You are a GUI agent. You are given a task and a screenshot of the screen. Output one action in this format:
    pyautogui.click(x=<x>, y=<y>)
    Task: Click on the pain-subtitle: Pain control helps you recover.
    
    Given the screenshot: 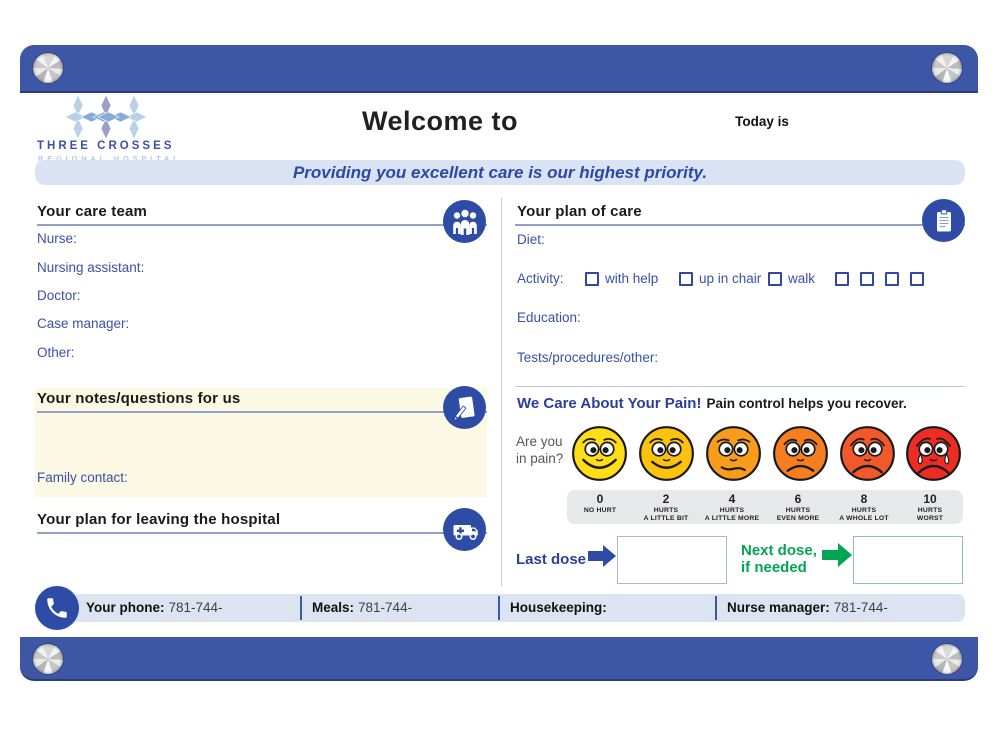 What is the action you would take?
    pyautogui.click(x=806, y=403)
    